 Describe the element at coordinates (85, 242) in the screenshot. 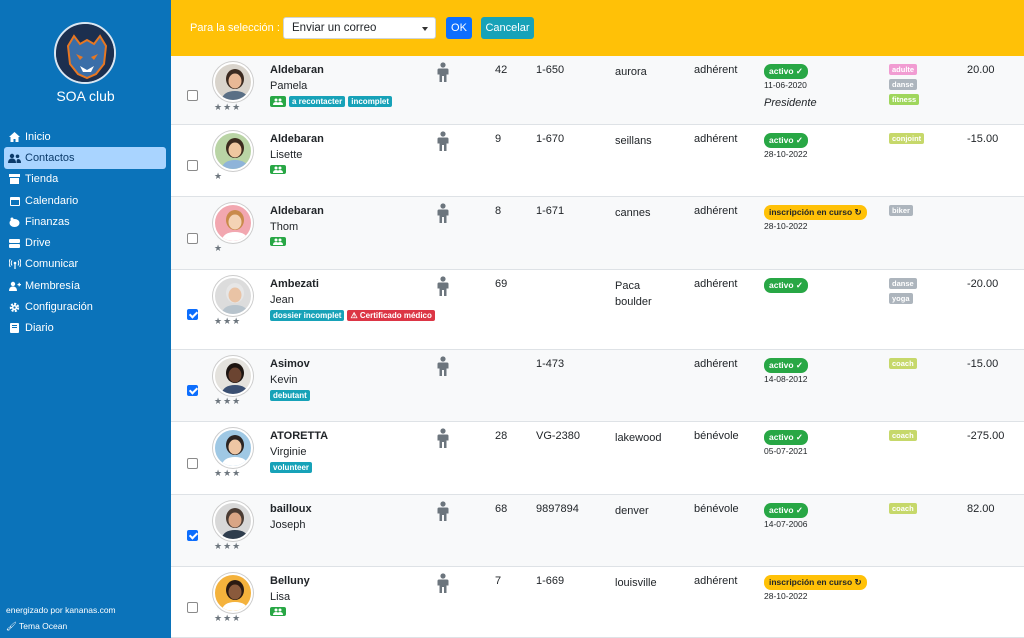

I see `sidebar-item-drive: Drive` at that location.